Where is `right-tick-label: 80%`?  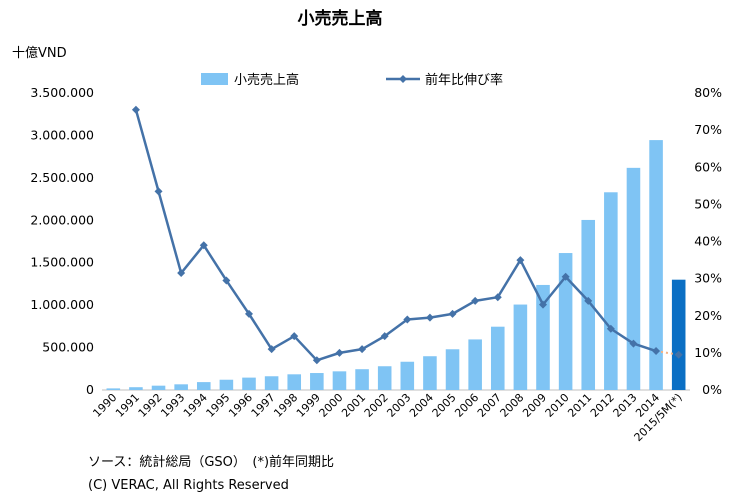 right-tick-label: 80% is located at coordinates (708, 92).